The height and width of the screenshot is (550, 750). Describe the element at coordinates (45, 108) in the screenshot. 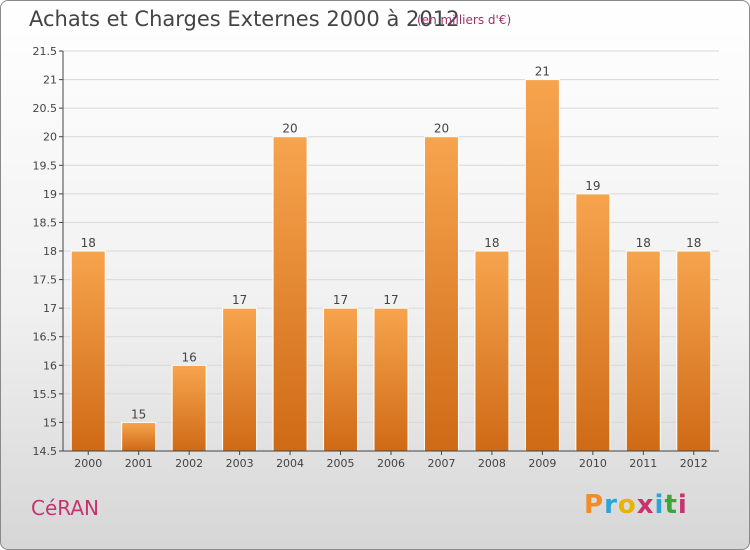

I see `y-tick-label: 20.5` at that location.